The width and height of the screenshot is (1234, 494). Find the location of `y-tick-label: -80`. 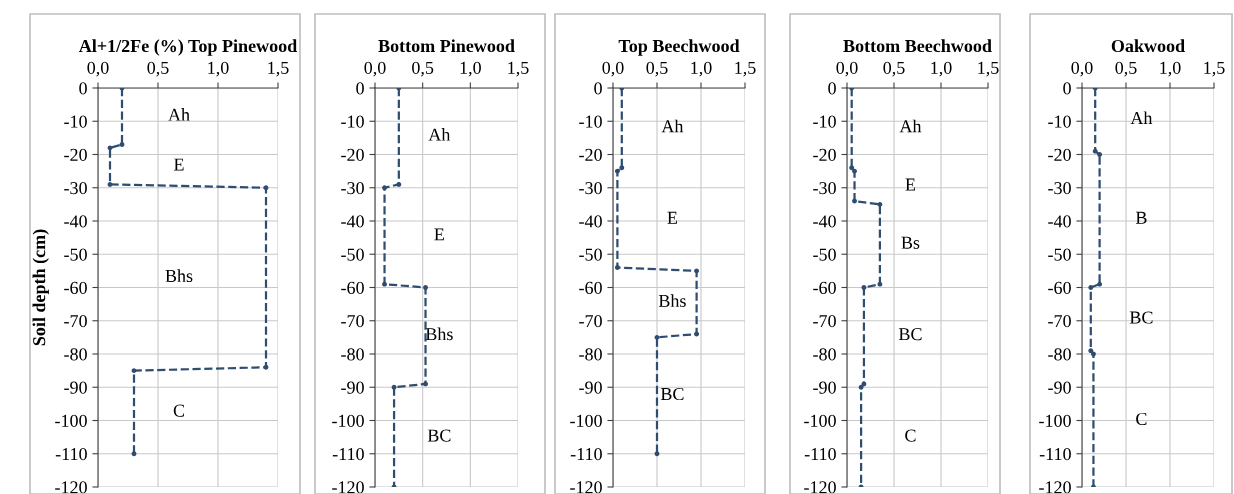

y-tick-label: -80 is located at coordinates (590, 354).